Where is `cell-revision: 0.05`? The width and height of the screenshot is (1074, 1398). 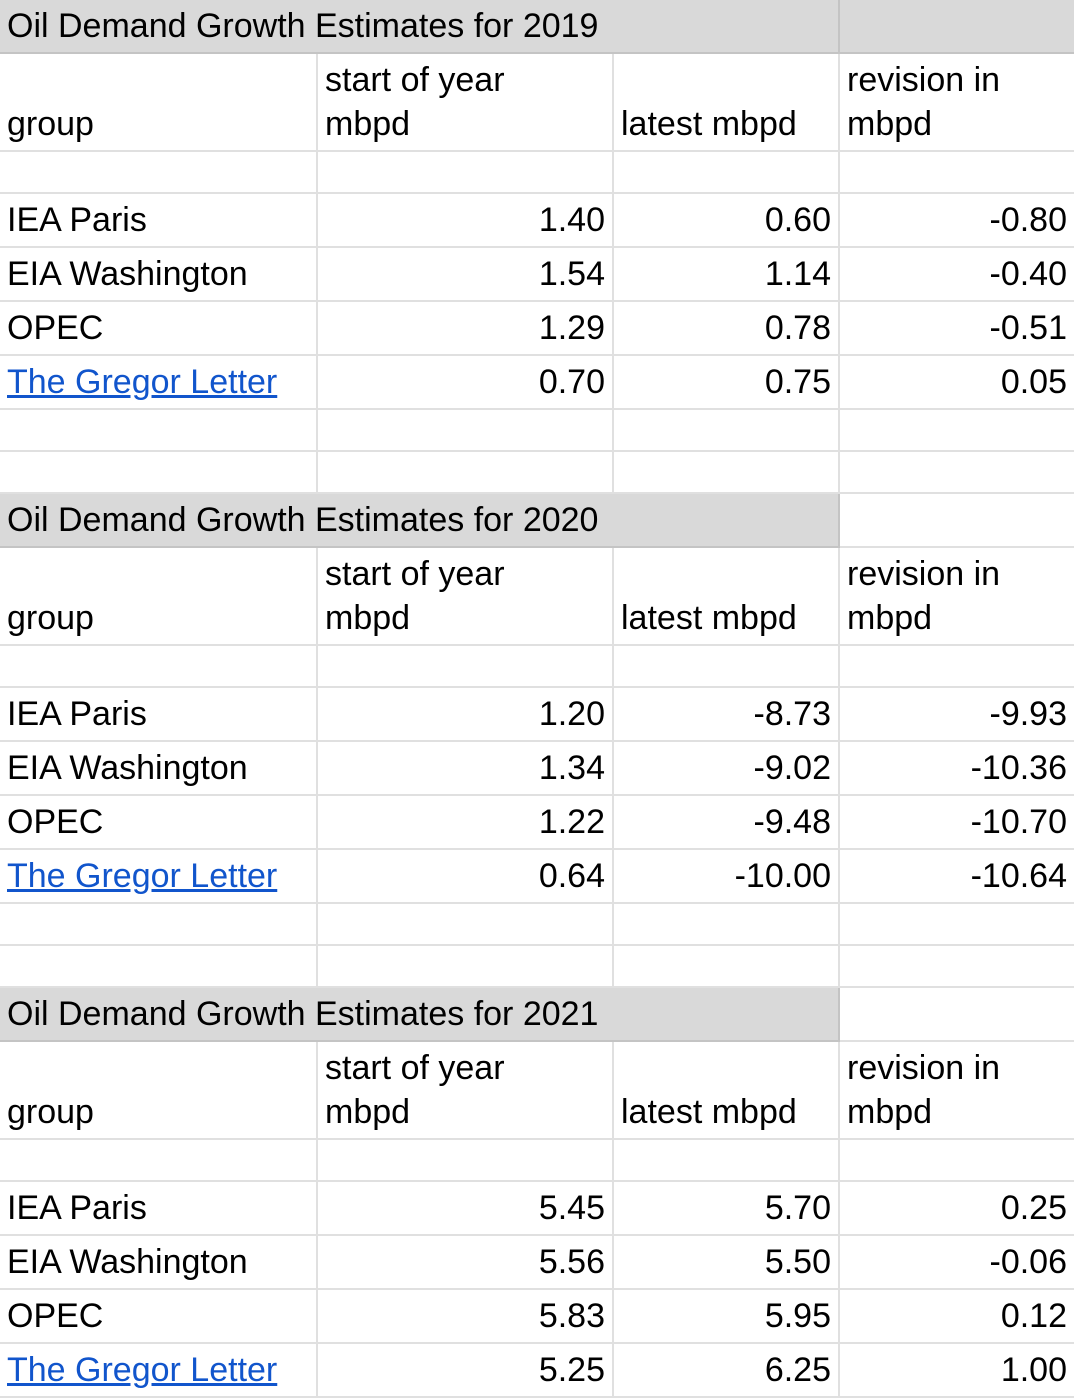
cell-revision: 0.05 is located at coordinates (957, 383).